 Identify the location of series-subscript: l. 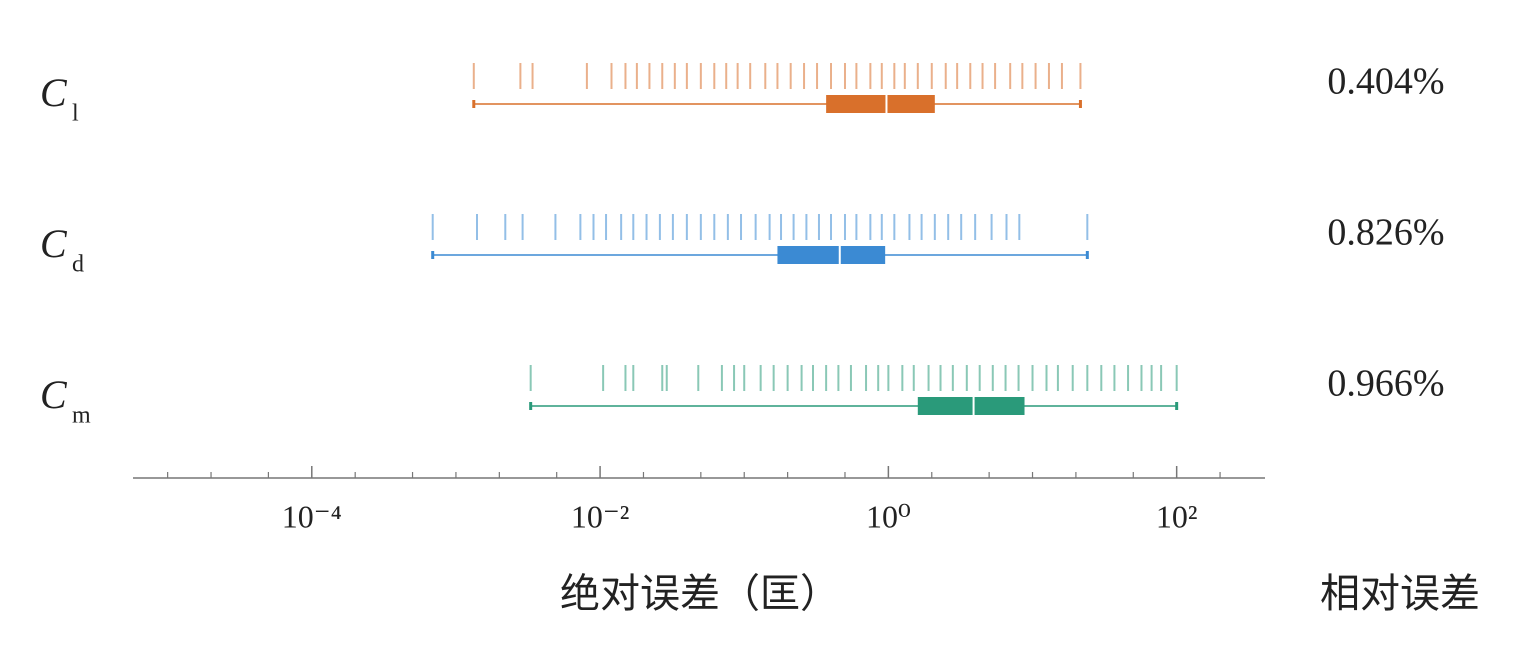
(75, 114).